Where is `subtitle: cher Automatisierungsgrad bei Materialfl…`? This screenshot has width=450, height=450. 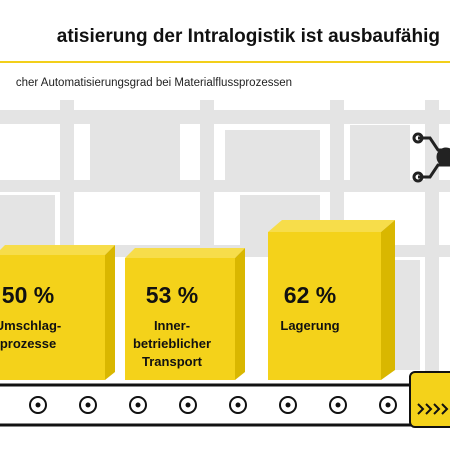
subtitle: cher Automatisierungsgrad bei Materialfl… is located at coordinates (154, 83).